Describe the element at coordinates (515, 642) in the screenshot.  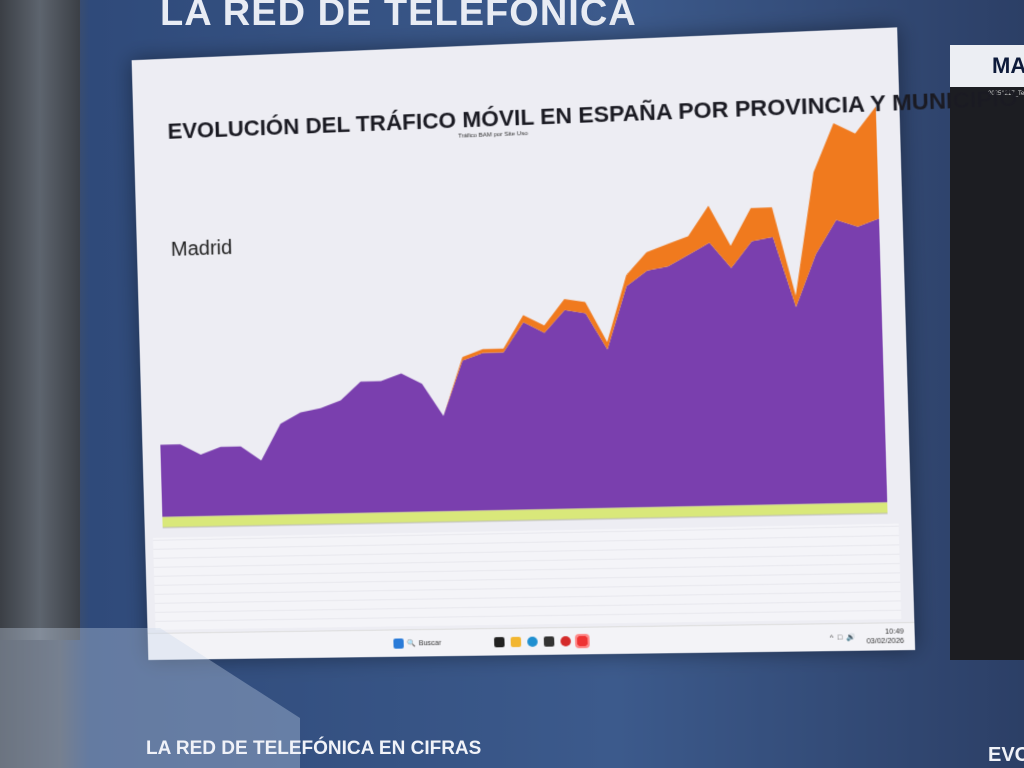
I see `file-explorer-icon` at that location.